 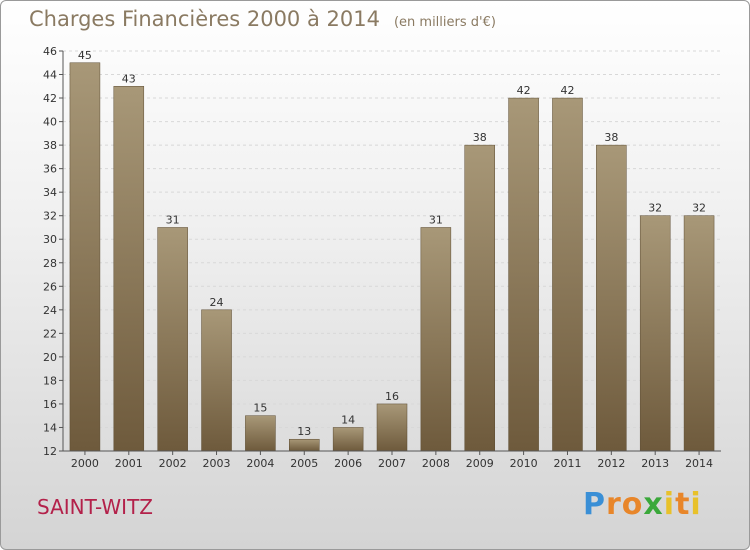 I want to click on y-tick-label: 46, so click(x=50, y=51).